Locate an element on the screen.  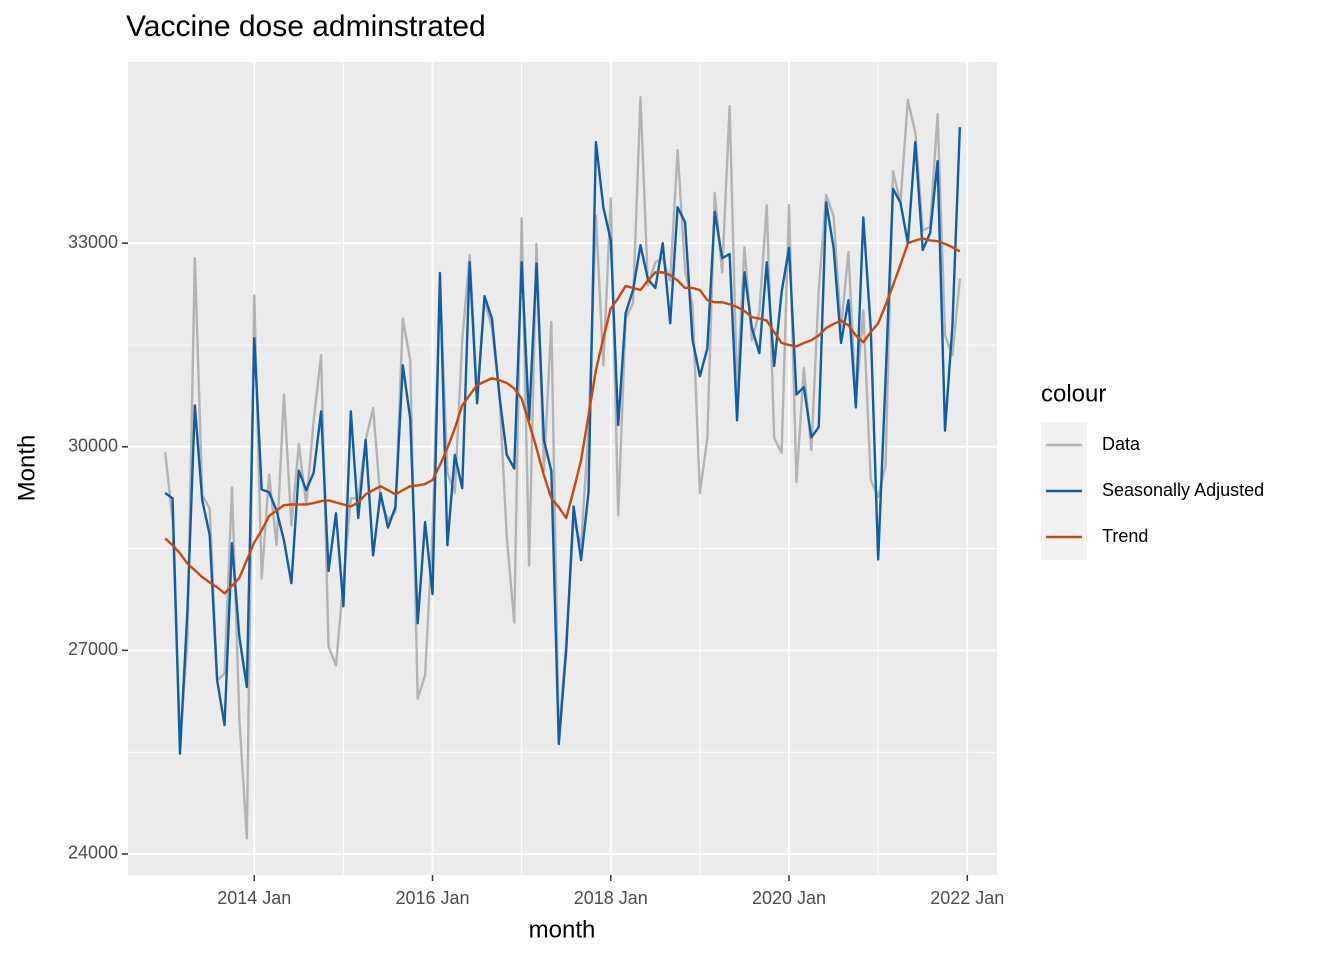
legend-title: colour is located at coordinates (1073, 393).